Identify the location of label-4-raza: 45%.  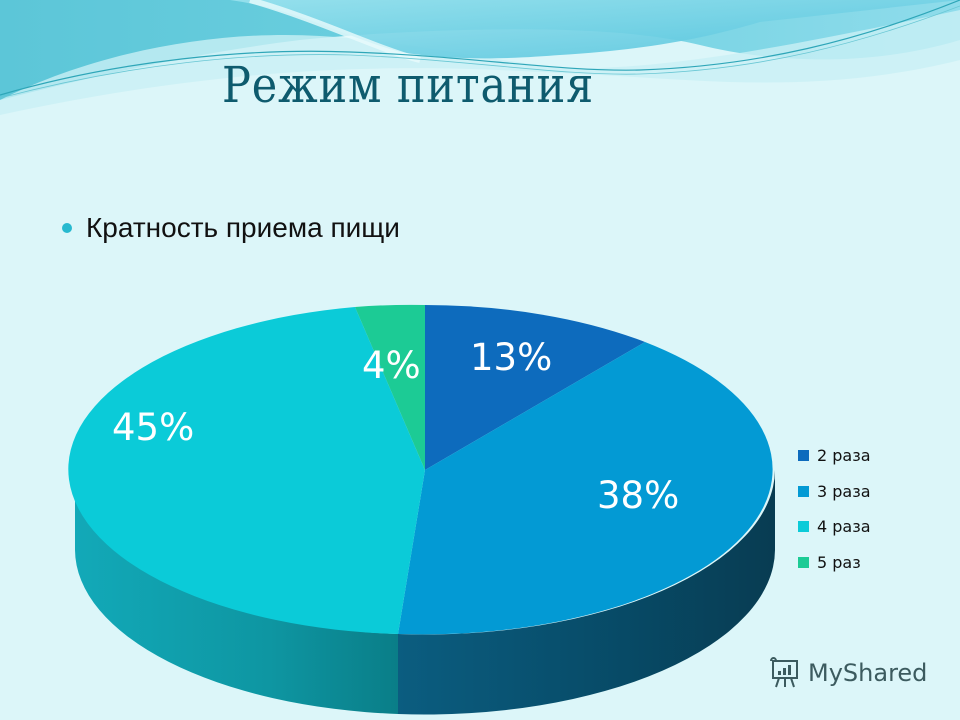
(153, 427).